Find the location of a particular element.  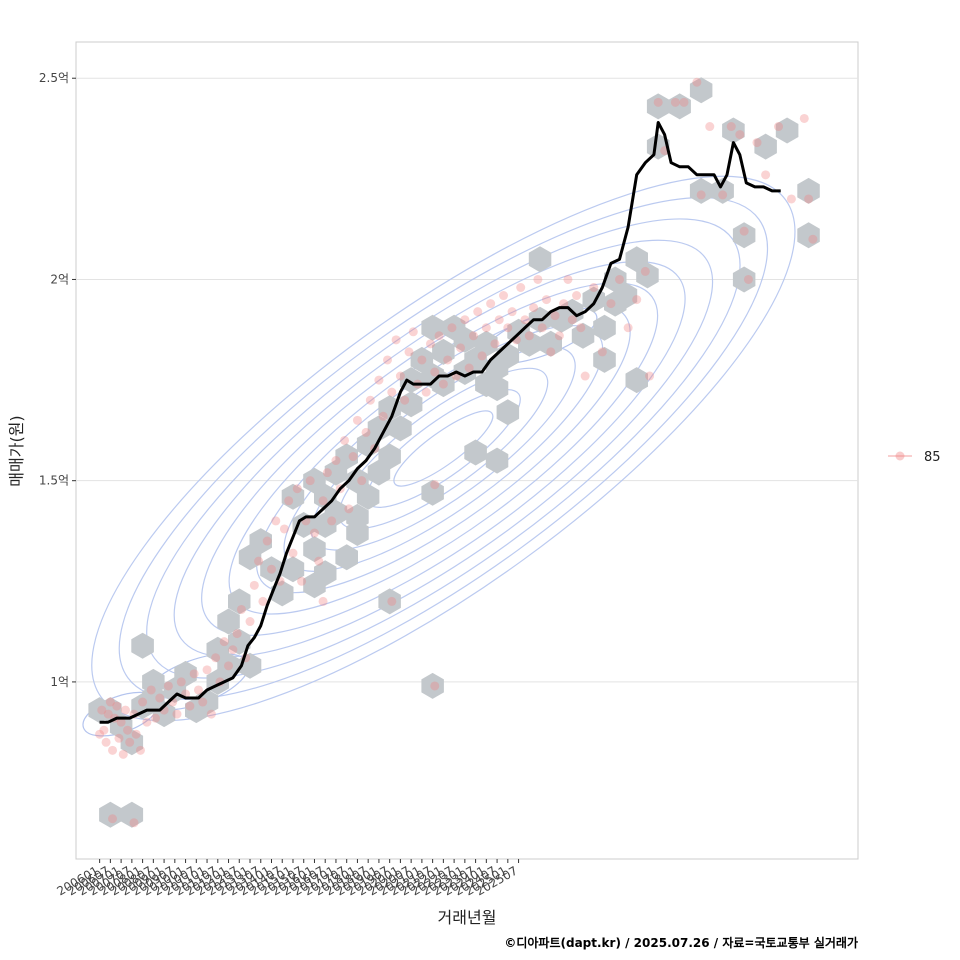

legend-point is located at coordinates (900, 456).